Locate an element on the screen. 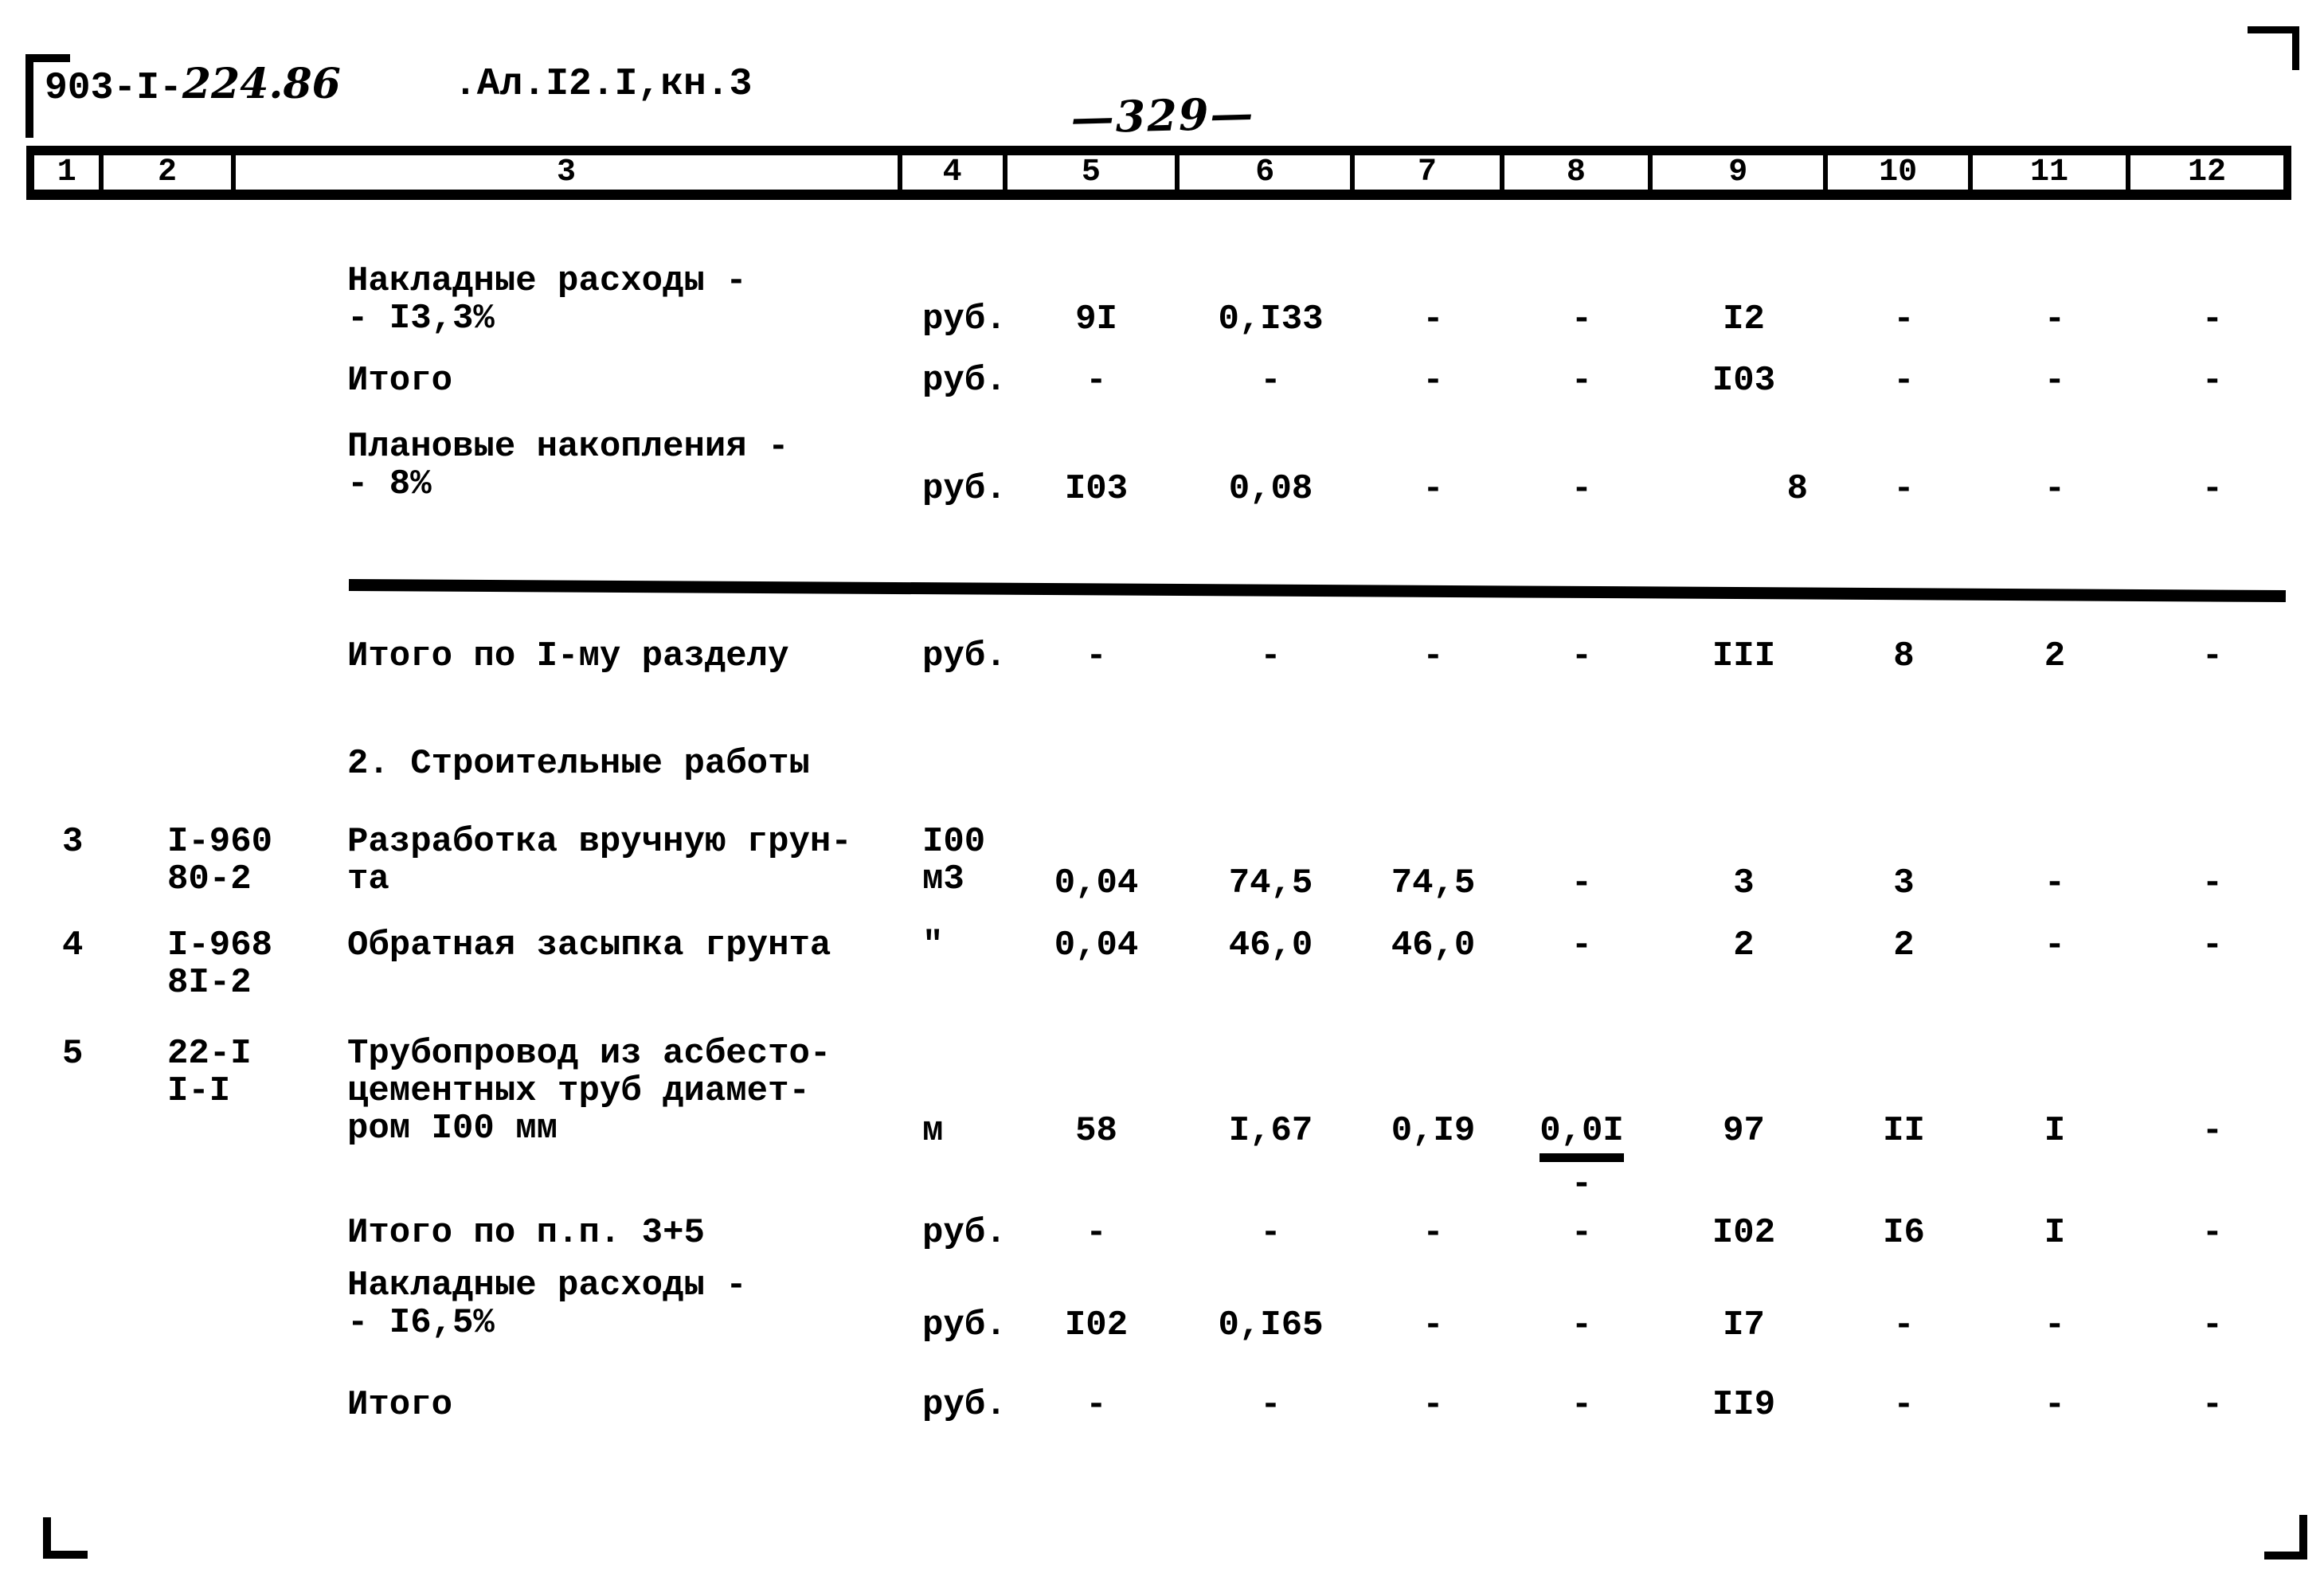 The width and height of the screenshot is (2324, 1581). album-reference: .Ал.I2.I,кн.3 is located at coordinates (603, 84).